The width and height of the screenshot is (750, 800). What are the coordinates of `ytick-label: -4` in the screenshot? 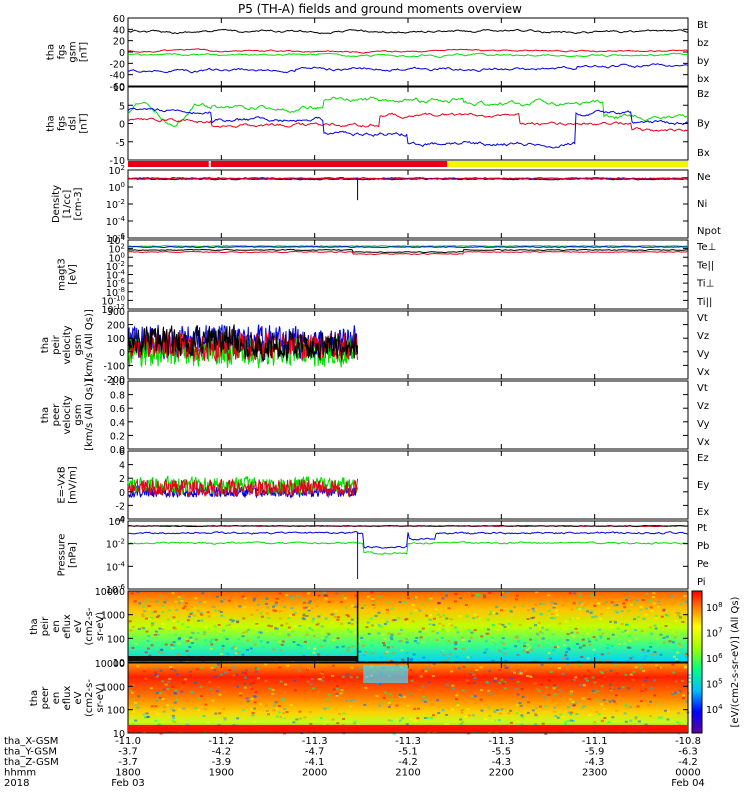 It's located at (120, 520).